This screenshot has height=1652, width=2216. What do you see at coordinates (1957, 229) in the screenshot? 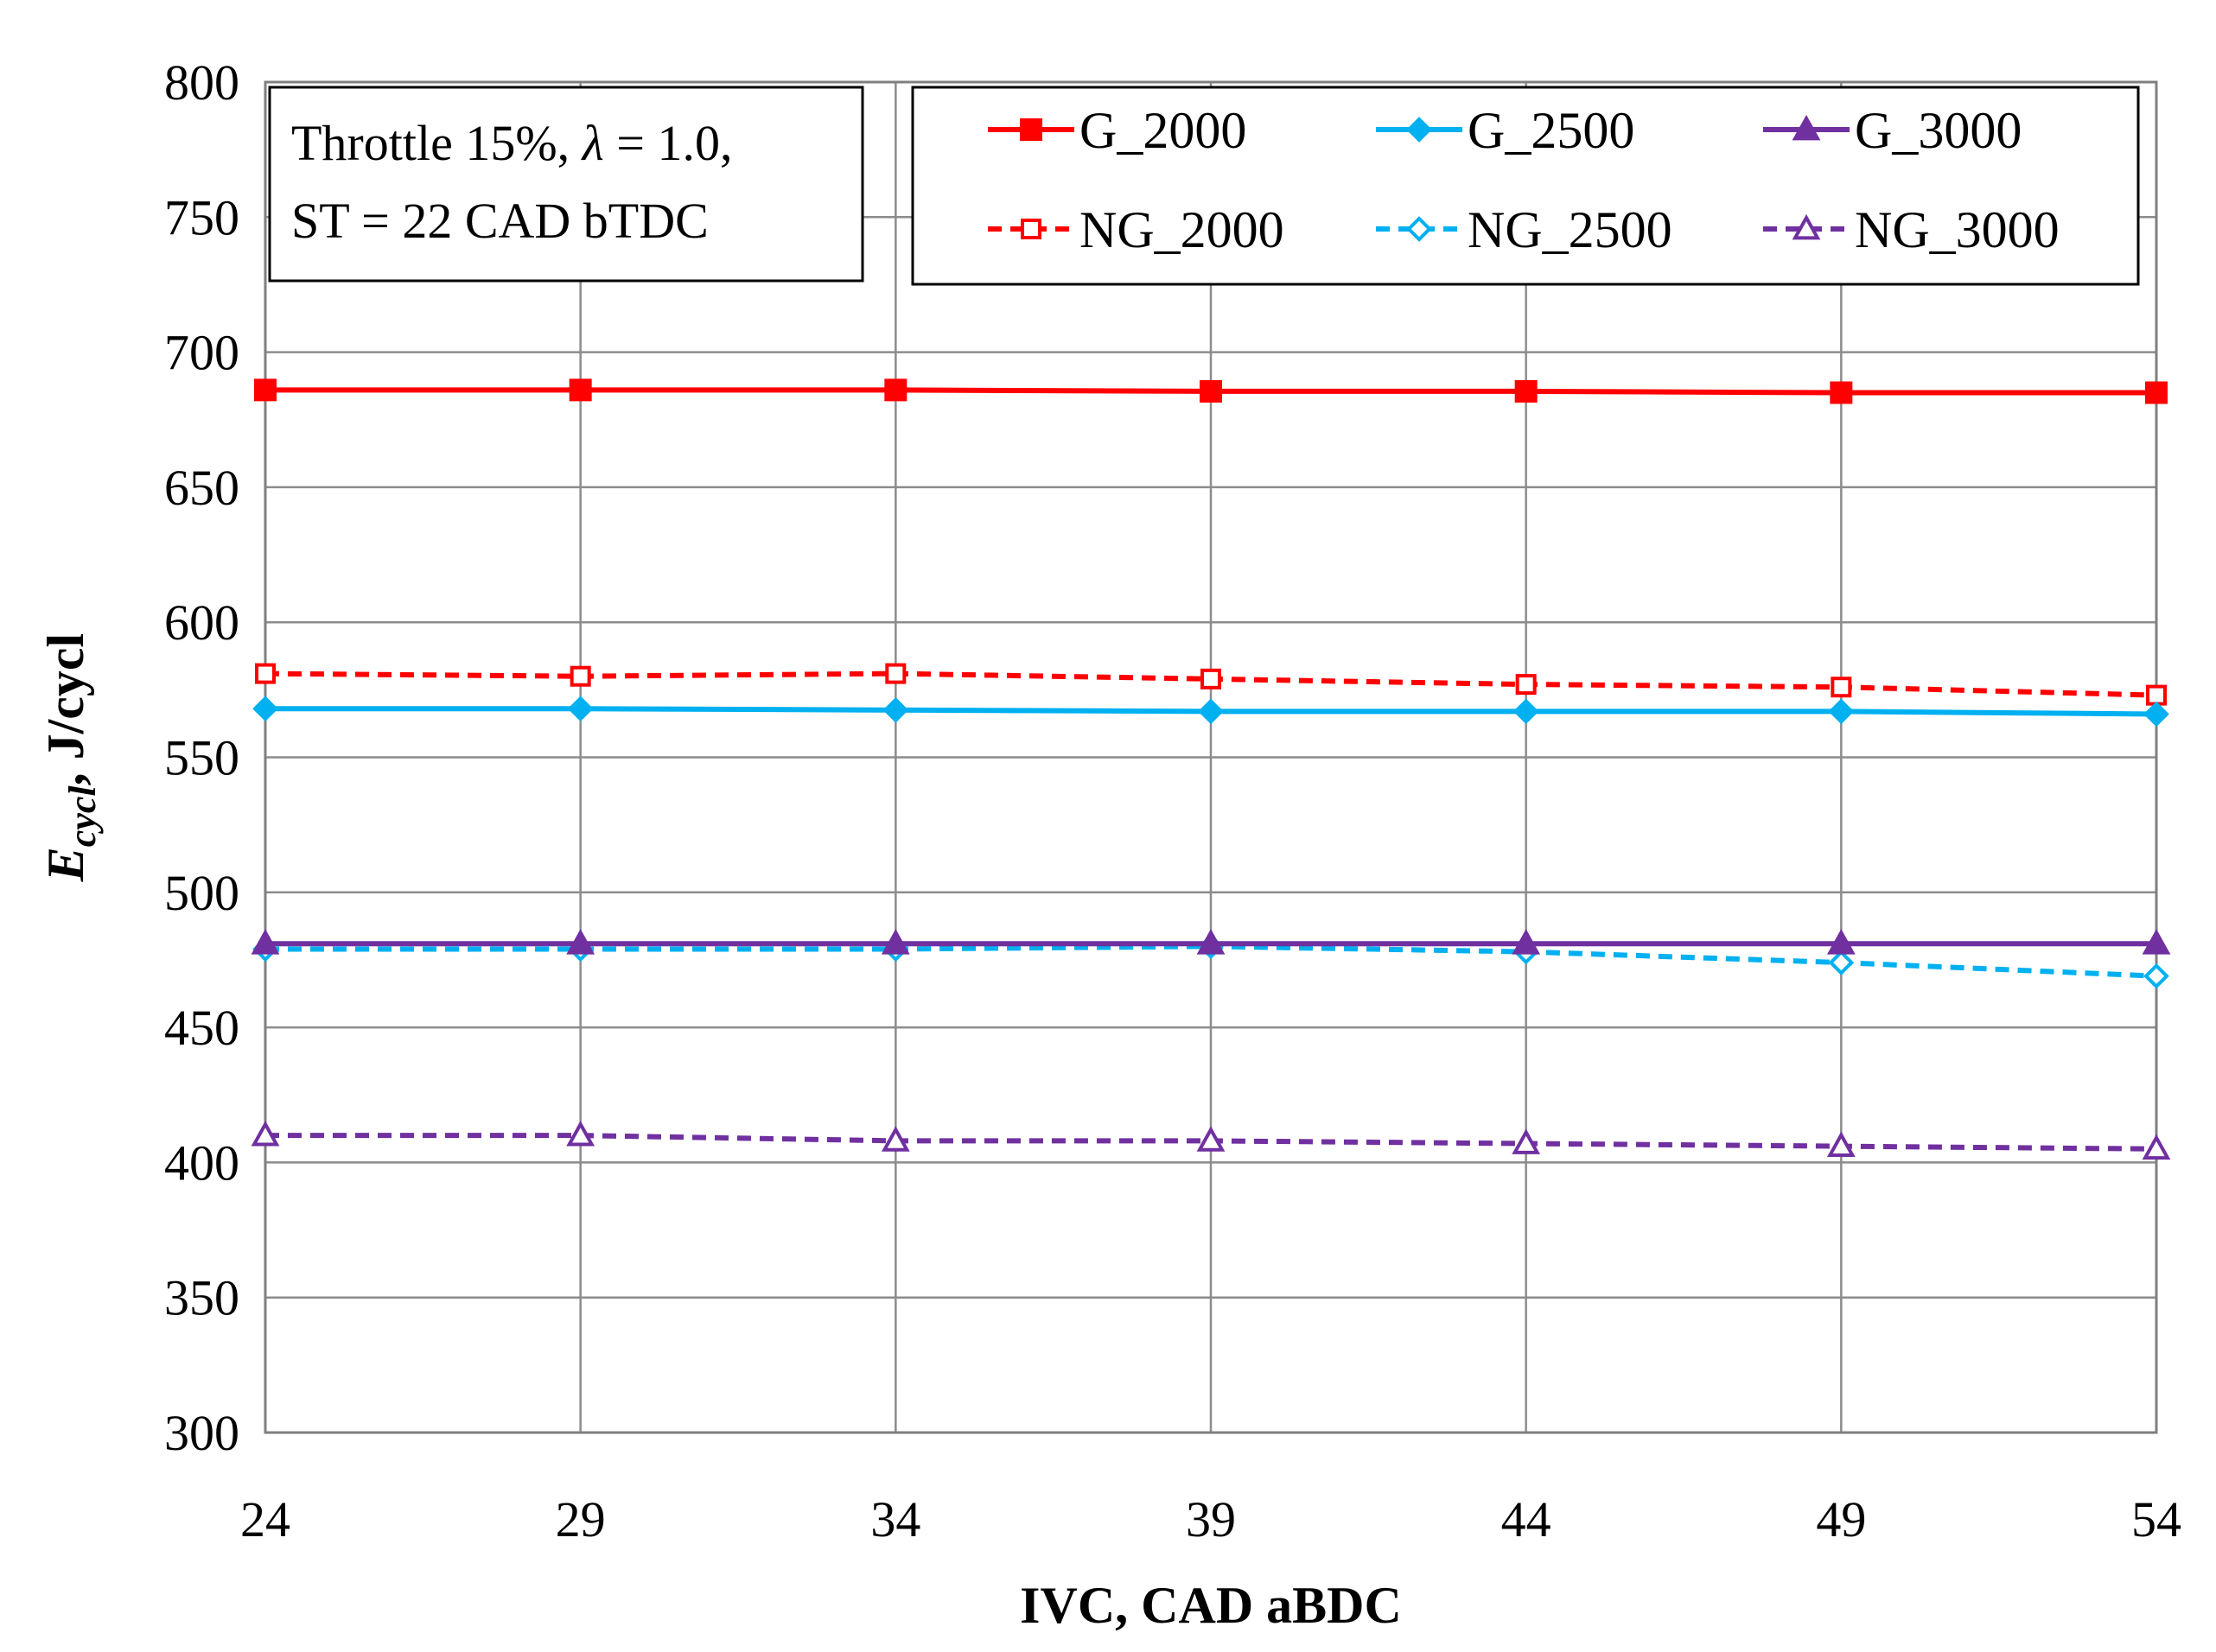
I see `legend-label: NG_3000` at bounding box center [1957, 229].